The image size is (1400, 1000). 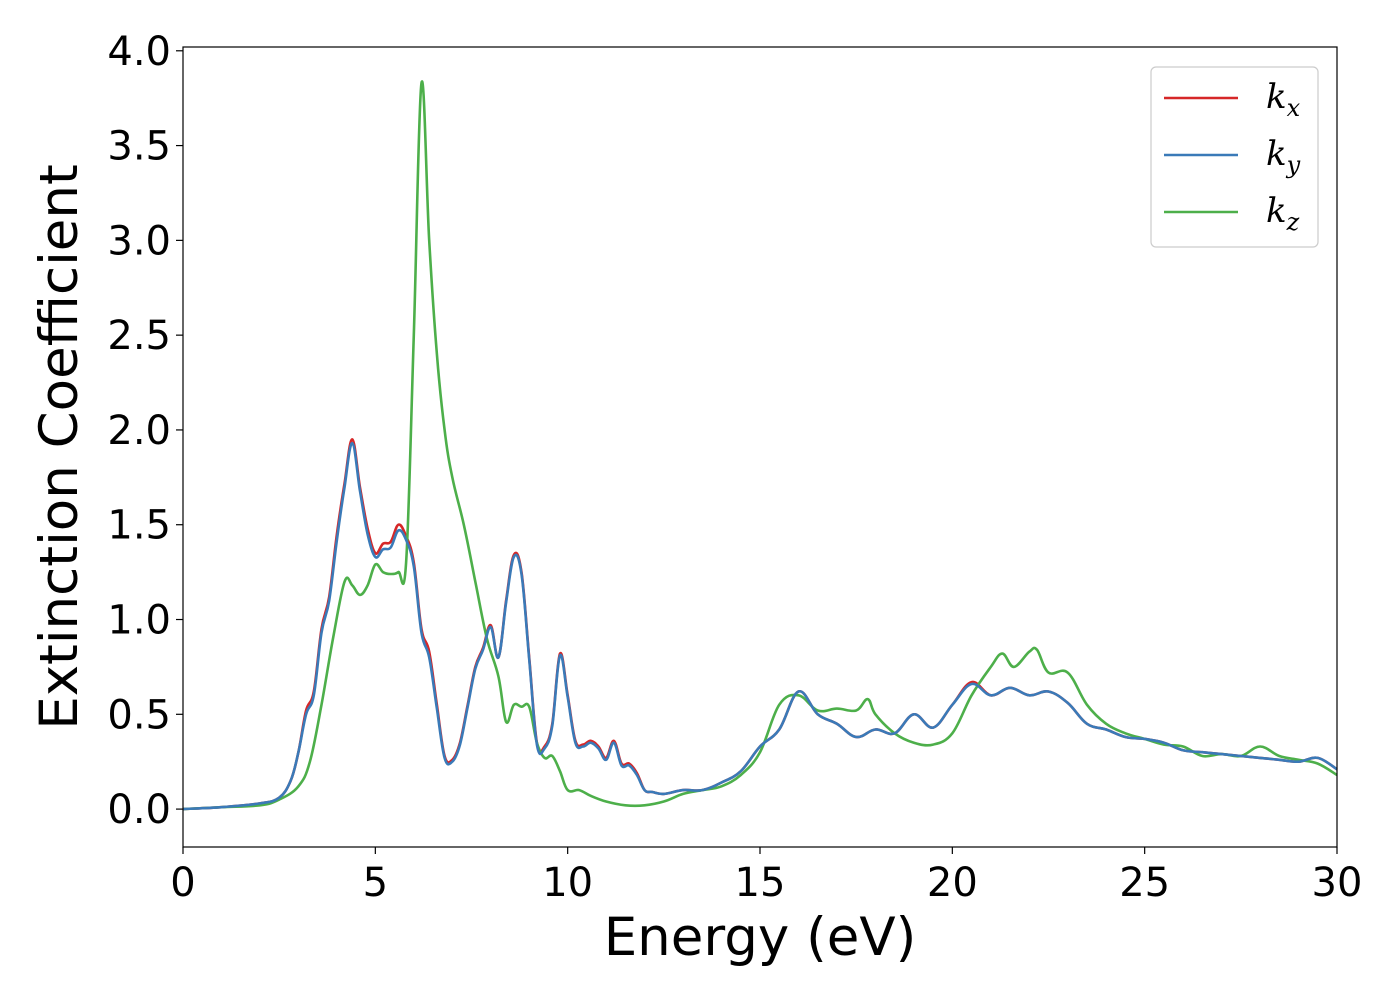 I want to click on y-axis: 0.0 0.5 1.0 1.5 2.0 2.5 3.0 3.5 4.0, so click(x=145, y=431).